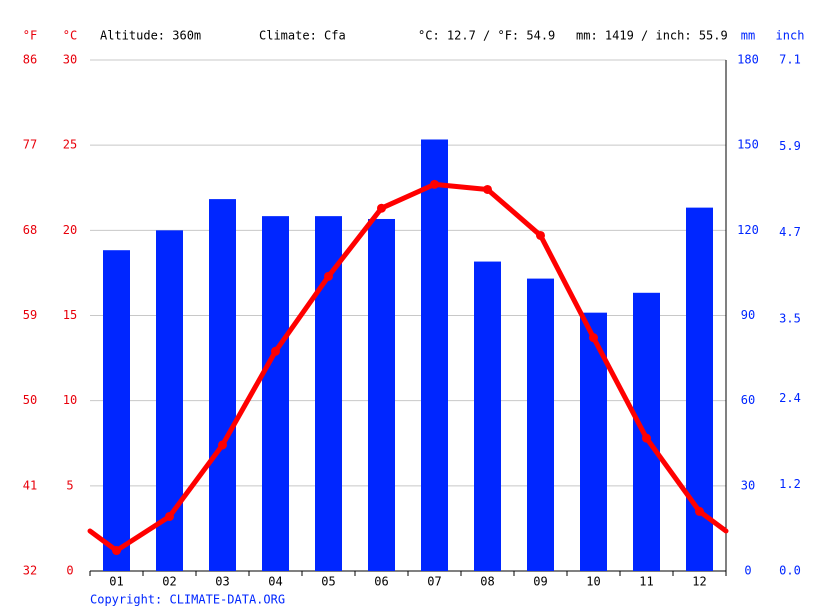 Image resolution: width=815 pixels, height=611 pixels. I want to click on y-tick-label: 90, so click(748, 315).